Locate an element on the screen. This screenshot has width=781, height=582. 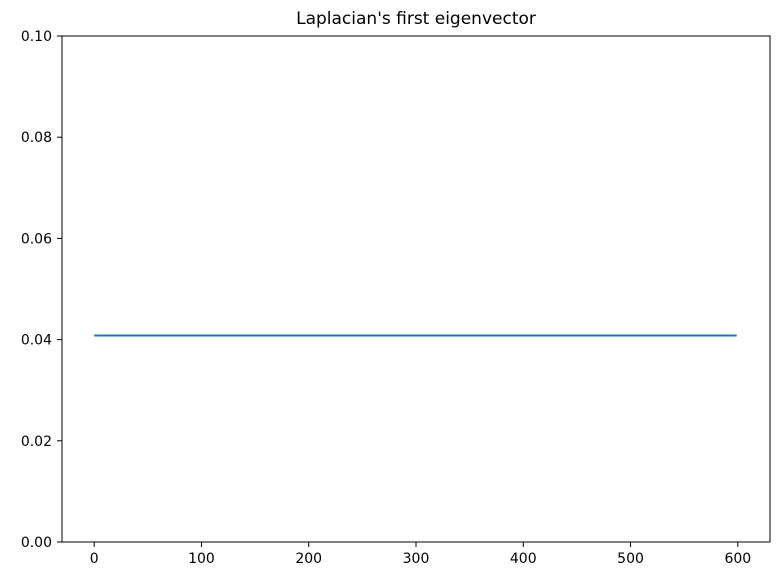
x-tick-label: 0 is located at coordinates (94, 559).